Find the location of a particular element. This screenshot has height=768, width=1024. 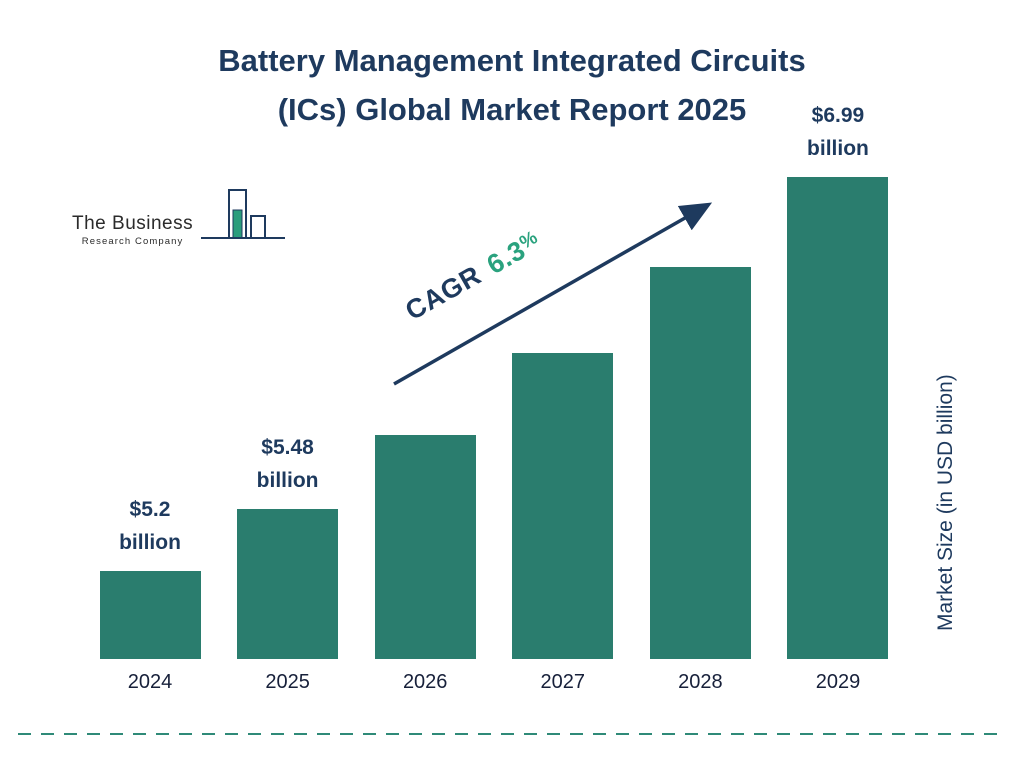

x-axis-label-2024: 2024 is located at coordinates (150, 682).